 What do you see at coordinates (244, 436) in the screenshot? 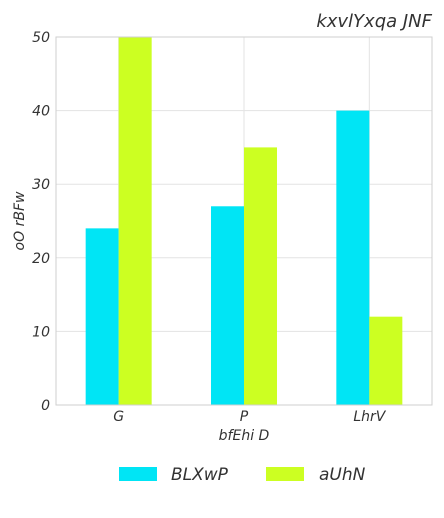
I see `x-axis-label: bfEhi D` at bounding box center [244, 436].